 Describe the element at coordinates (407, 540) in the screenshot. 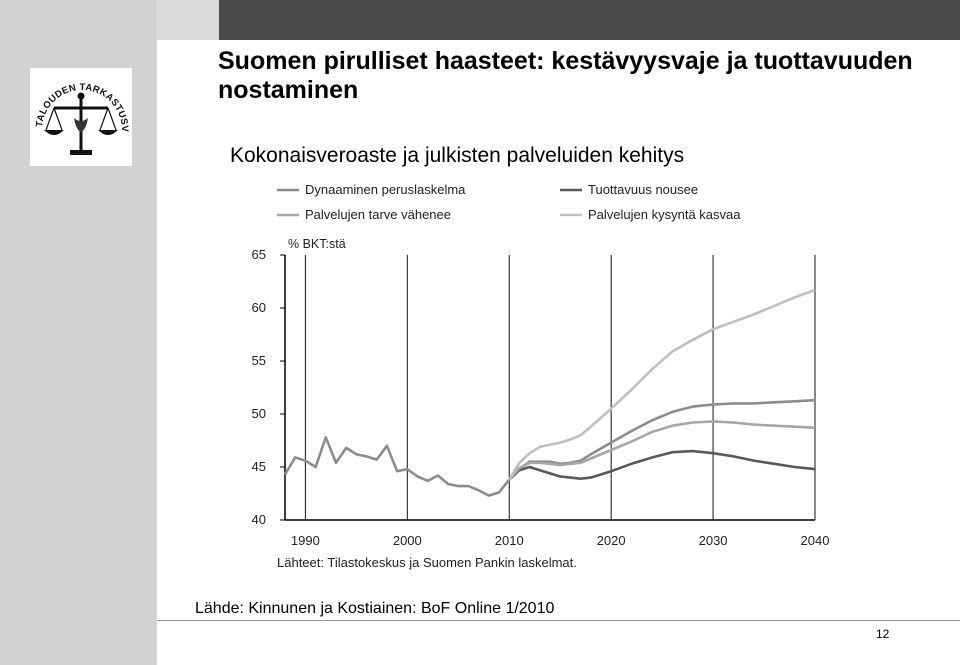

I see `x-tick-label: 2000` at that location.